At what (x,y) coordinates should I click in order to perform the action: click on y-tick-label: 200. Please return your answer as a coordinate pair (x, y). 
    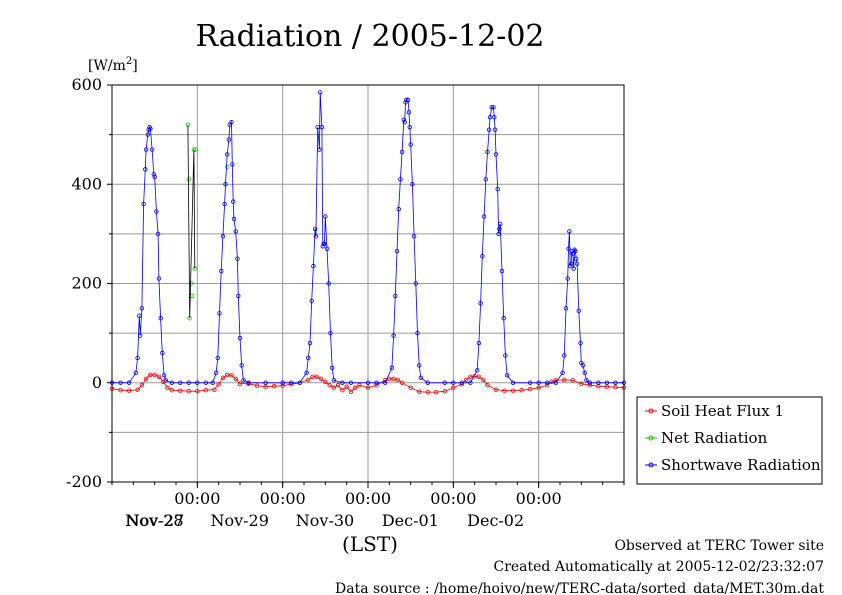
    Looking at the image, I should click on (86, 283).